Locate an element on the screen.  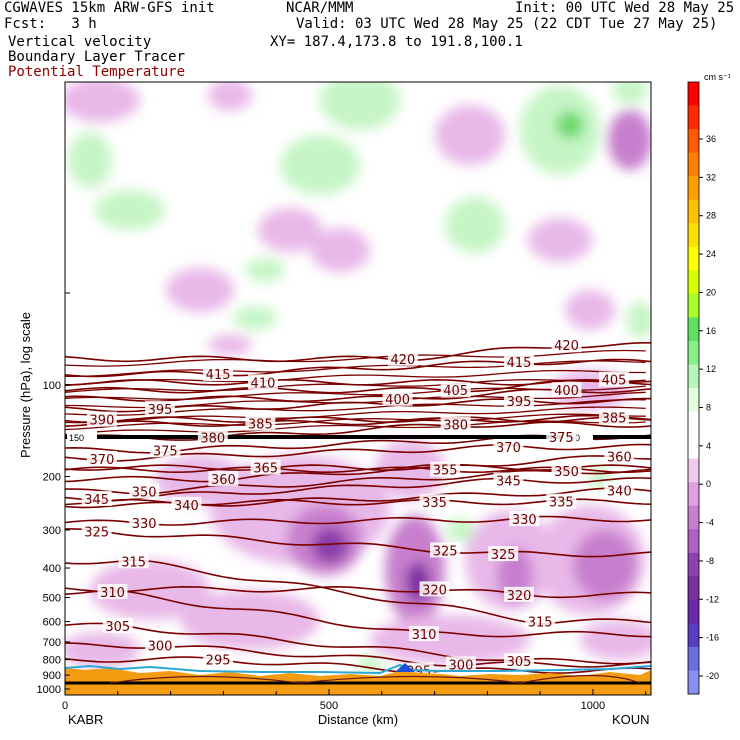
y-tick-label: 600 is located at coordinates (52, 623).